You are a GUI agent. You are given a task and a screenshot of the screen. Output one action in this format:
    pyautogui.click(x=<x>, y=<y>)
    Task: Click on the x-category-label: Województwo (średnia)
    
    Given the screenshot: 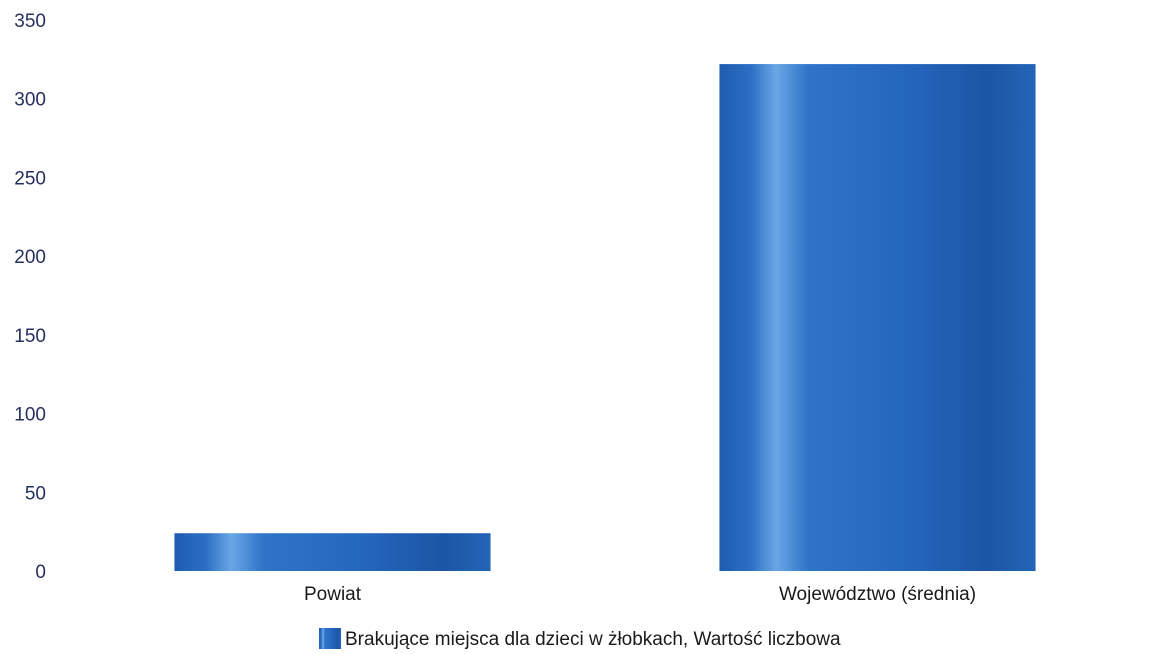 What is the action you would take?
    pyautogui.click(x=877, y=594)
    